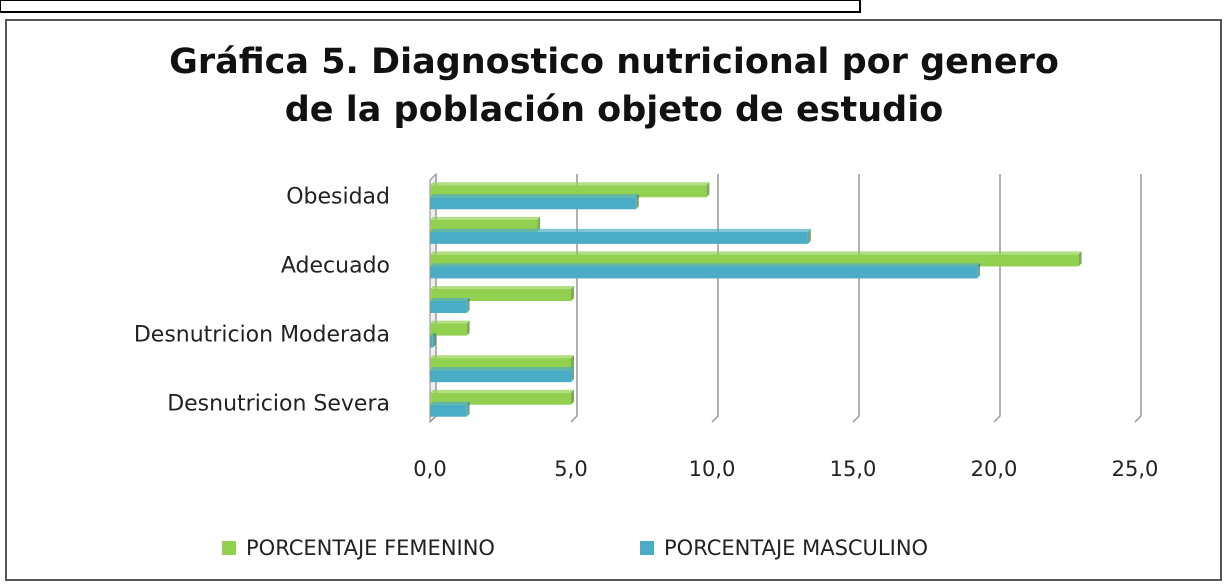  What do you see at coordinates (262, 335) in the screenshot?
I see `y-tick-label: Desnutricion Moderada` at bounding box center [262, 335].